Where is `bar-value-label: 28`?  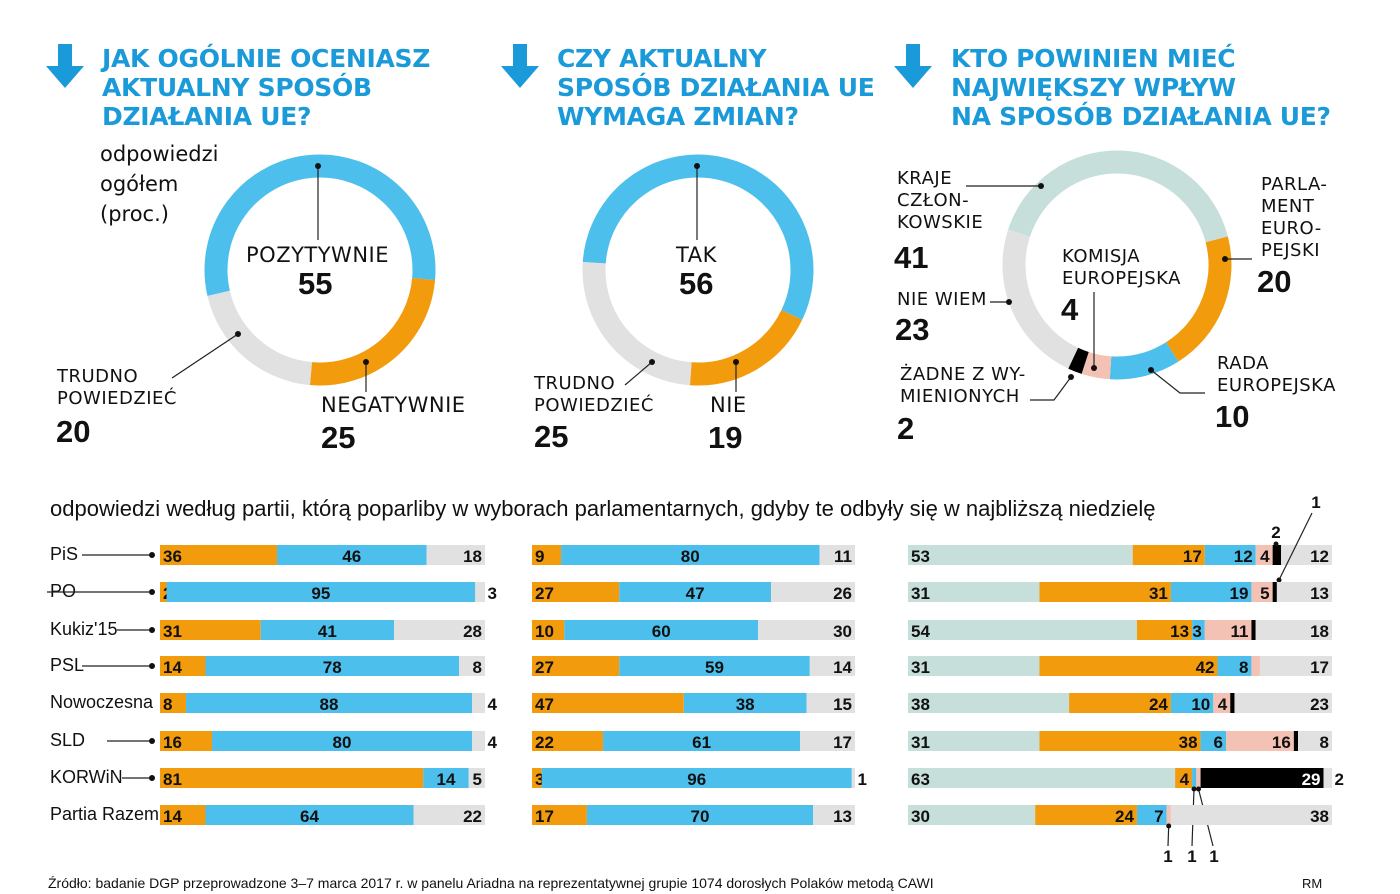
bar-value-label: 28 is located at coordinates (472, 631).